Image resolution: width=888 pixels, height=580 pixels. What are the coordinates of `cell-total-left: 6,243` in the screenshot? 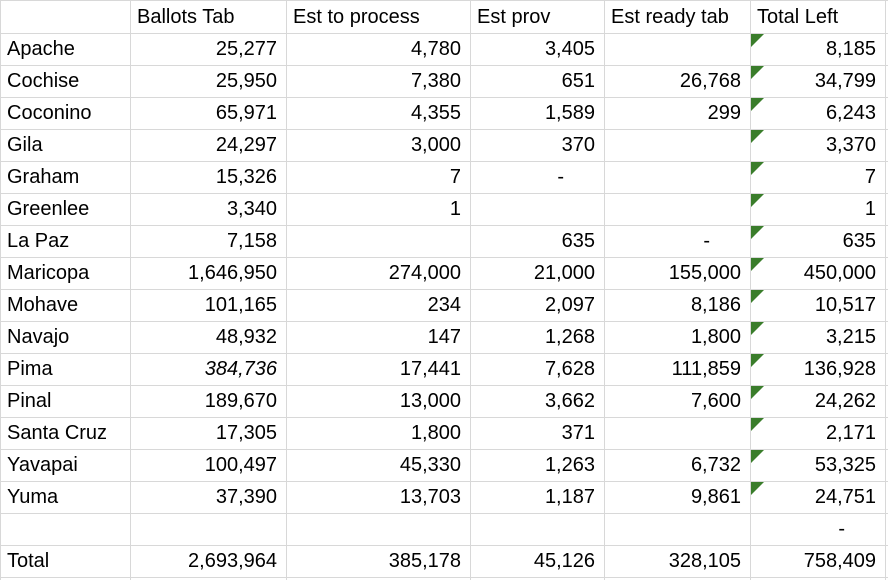 It's located at (818, 113).